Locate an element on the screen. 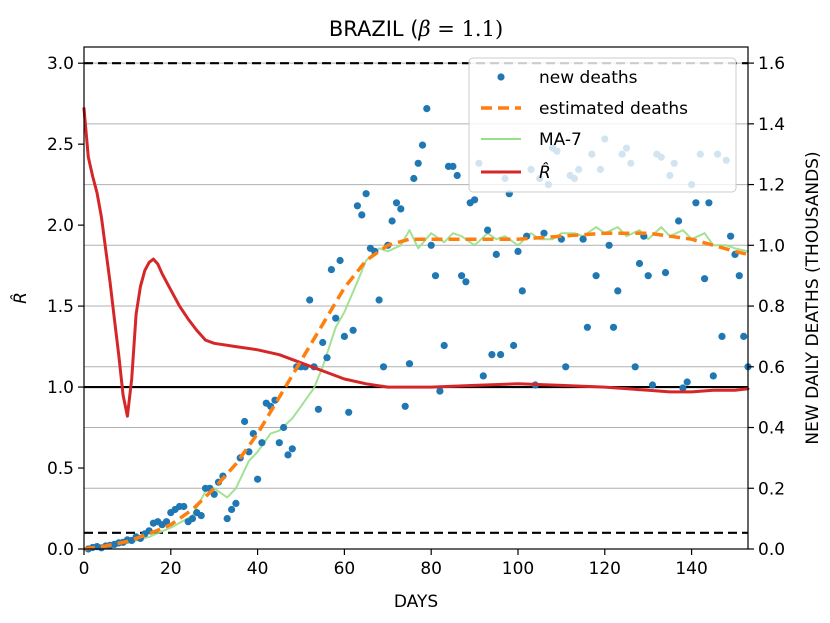 The height and width of the screenshot is (623, 830). x-tick-label: 60 is located at coordinates (345, 569).